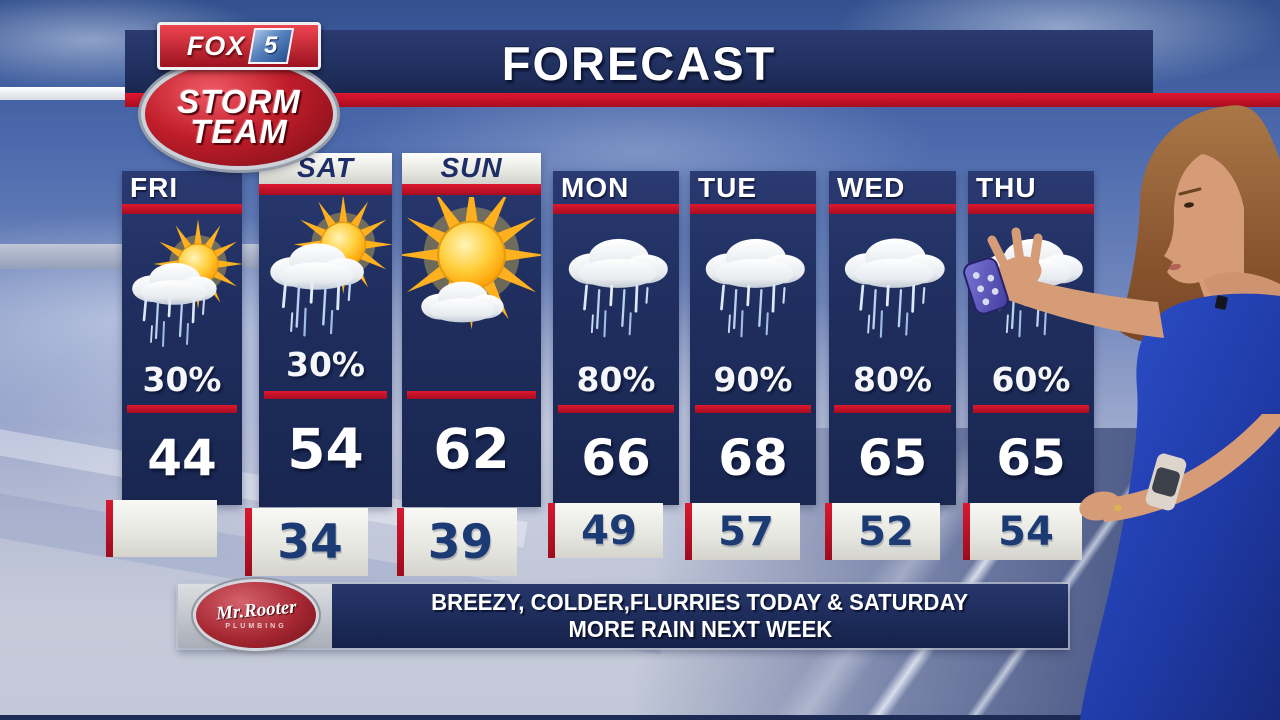 Image resolution: width=1280 pixels, height=720 pixels. Describe the element at coordinates (460, 542) in the screenshot. I see `low-temp: 39` at that location.